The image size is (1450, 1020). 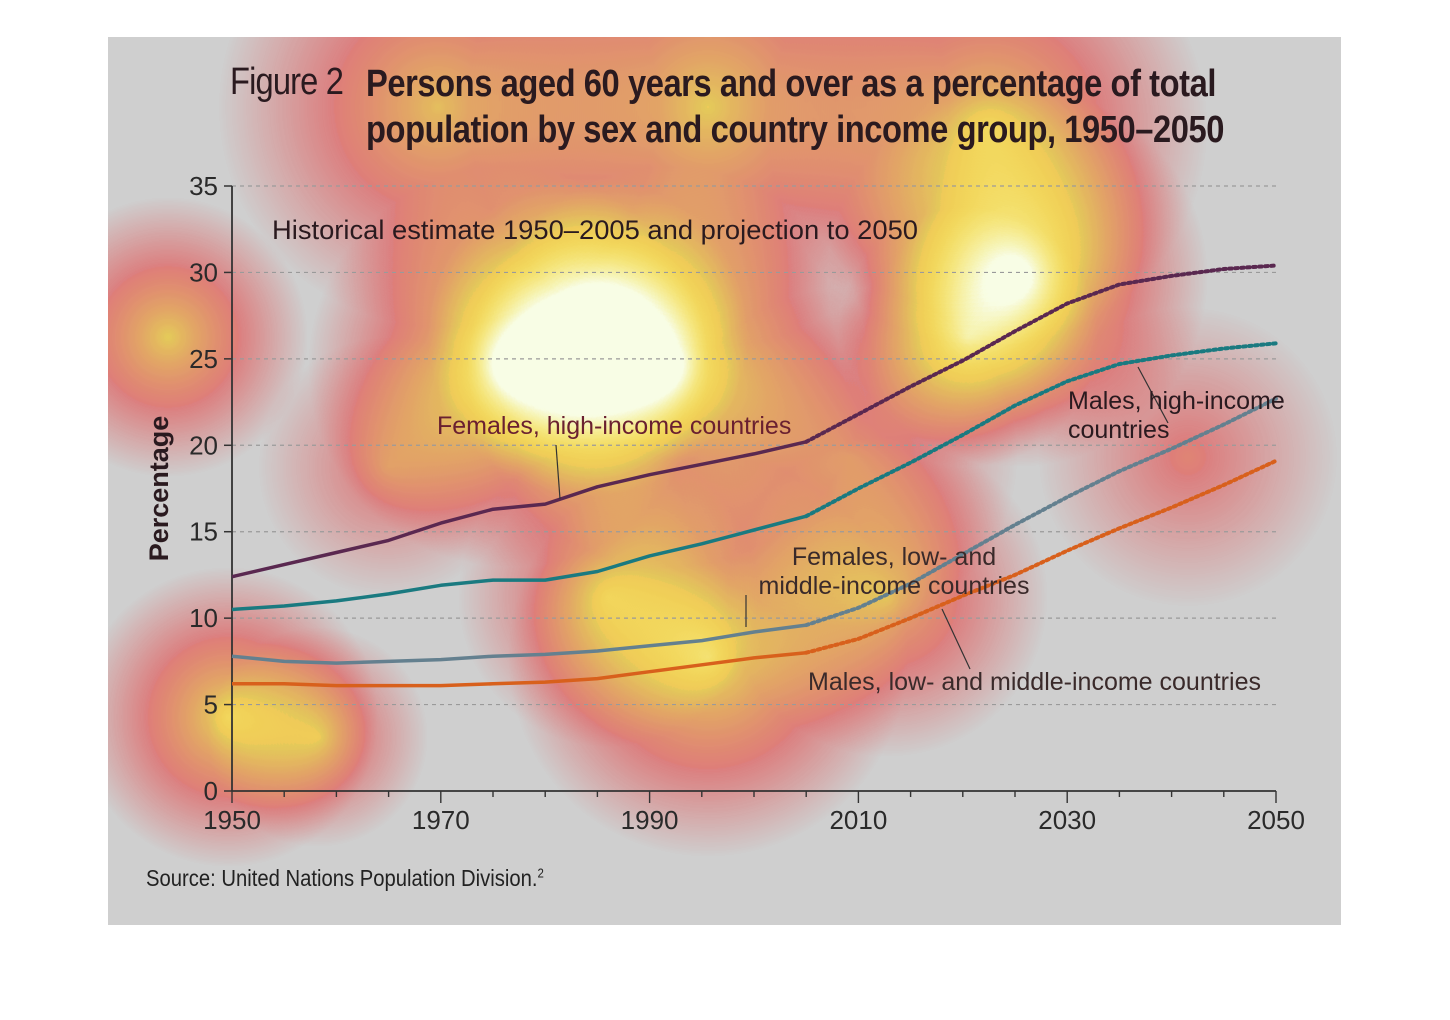 What do you see at coordinates (232, 820) in the screenshot?
I see `x-tick-label-1950: 1950` at bounding box center [232, 820].